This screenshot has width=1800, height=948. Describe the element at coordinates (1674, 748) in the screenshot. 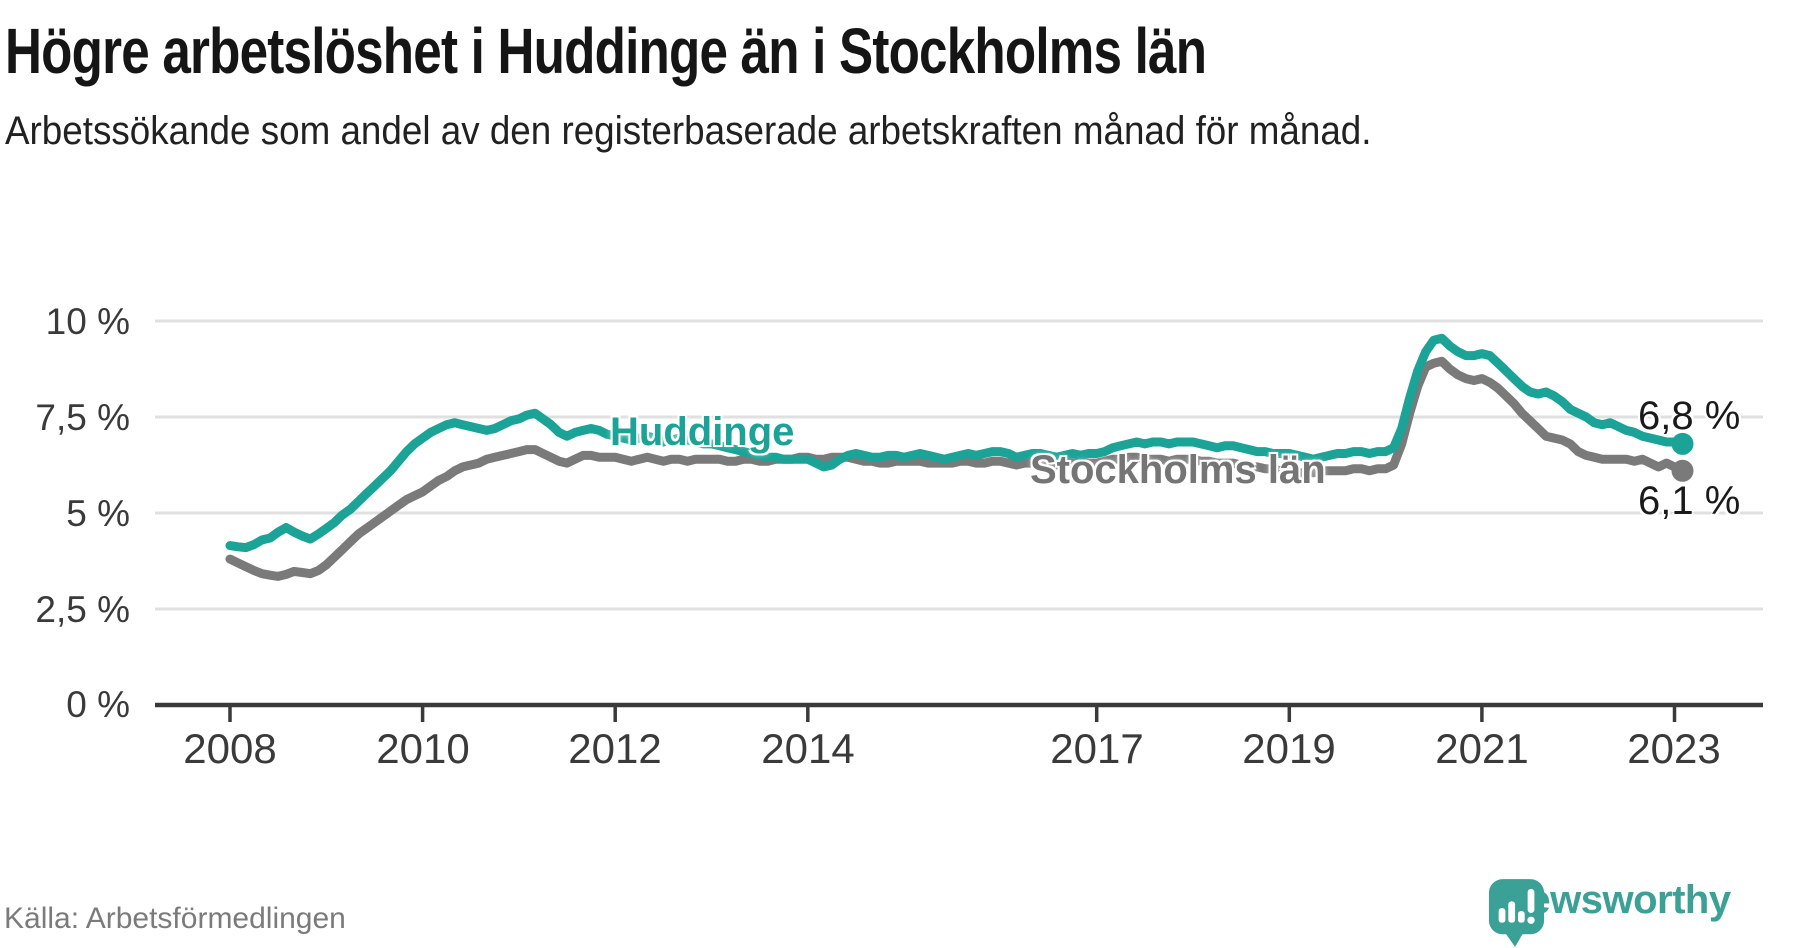

I see `x-tick-label-2023: 2023` at that location.